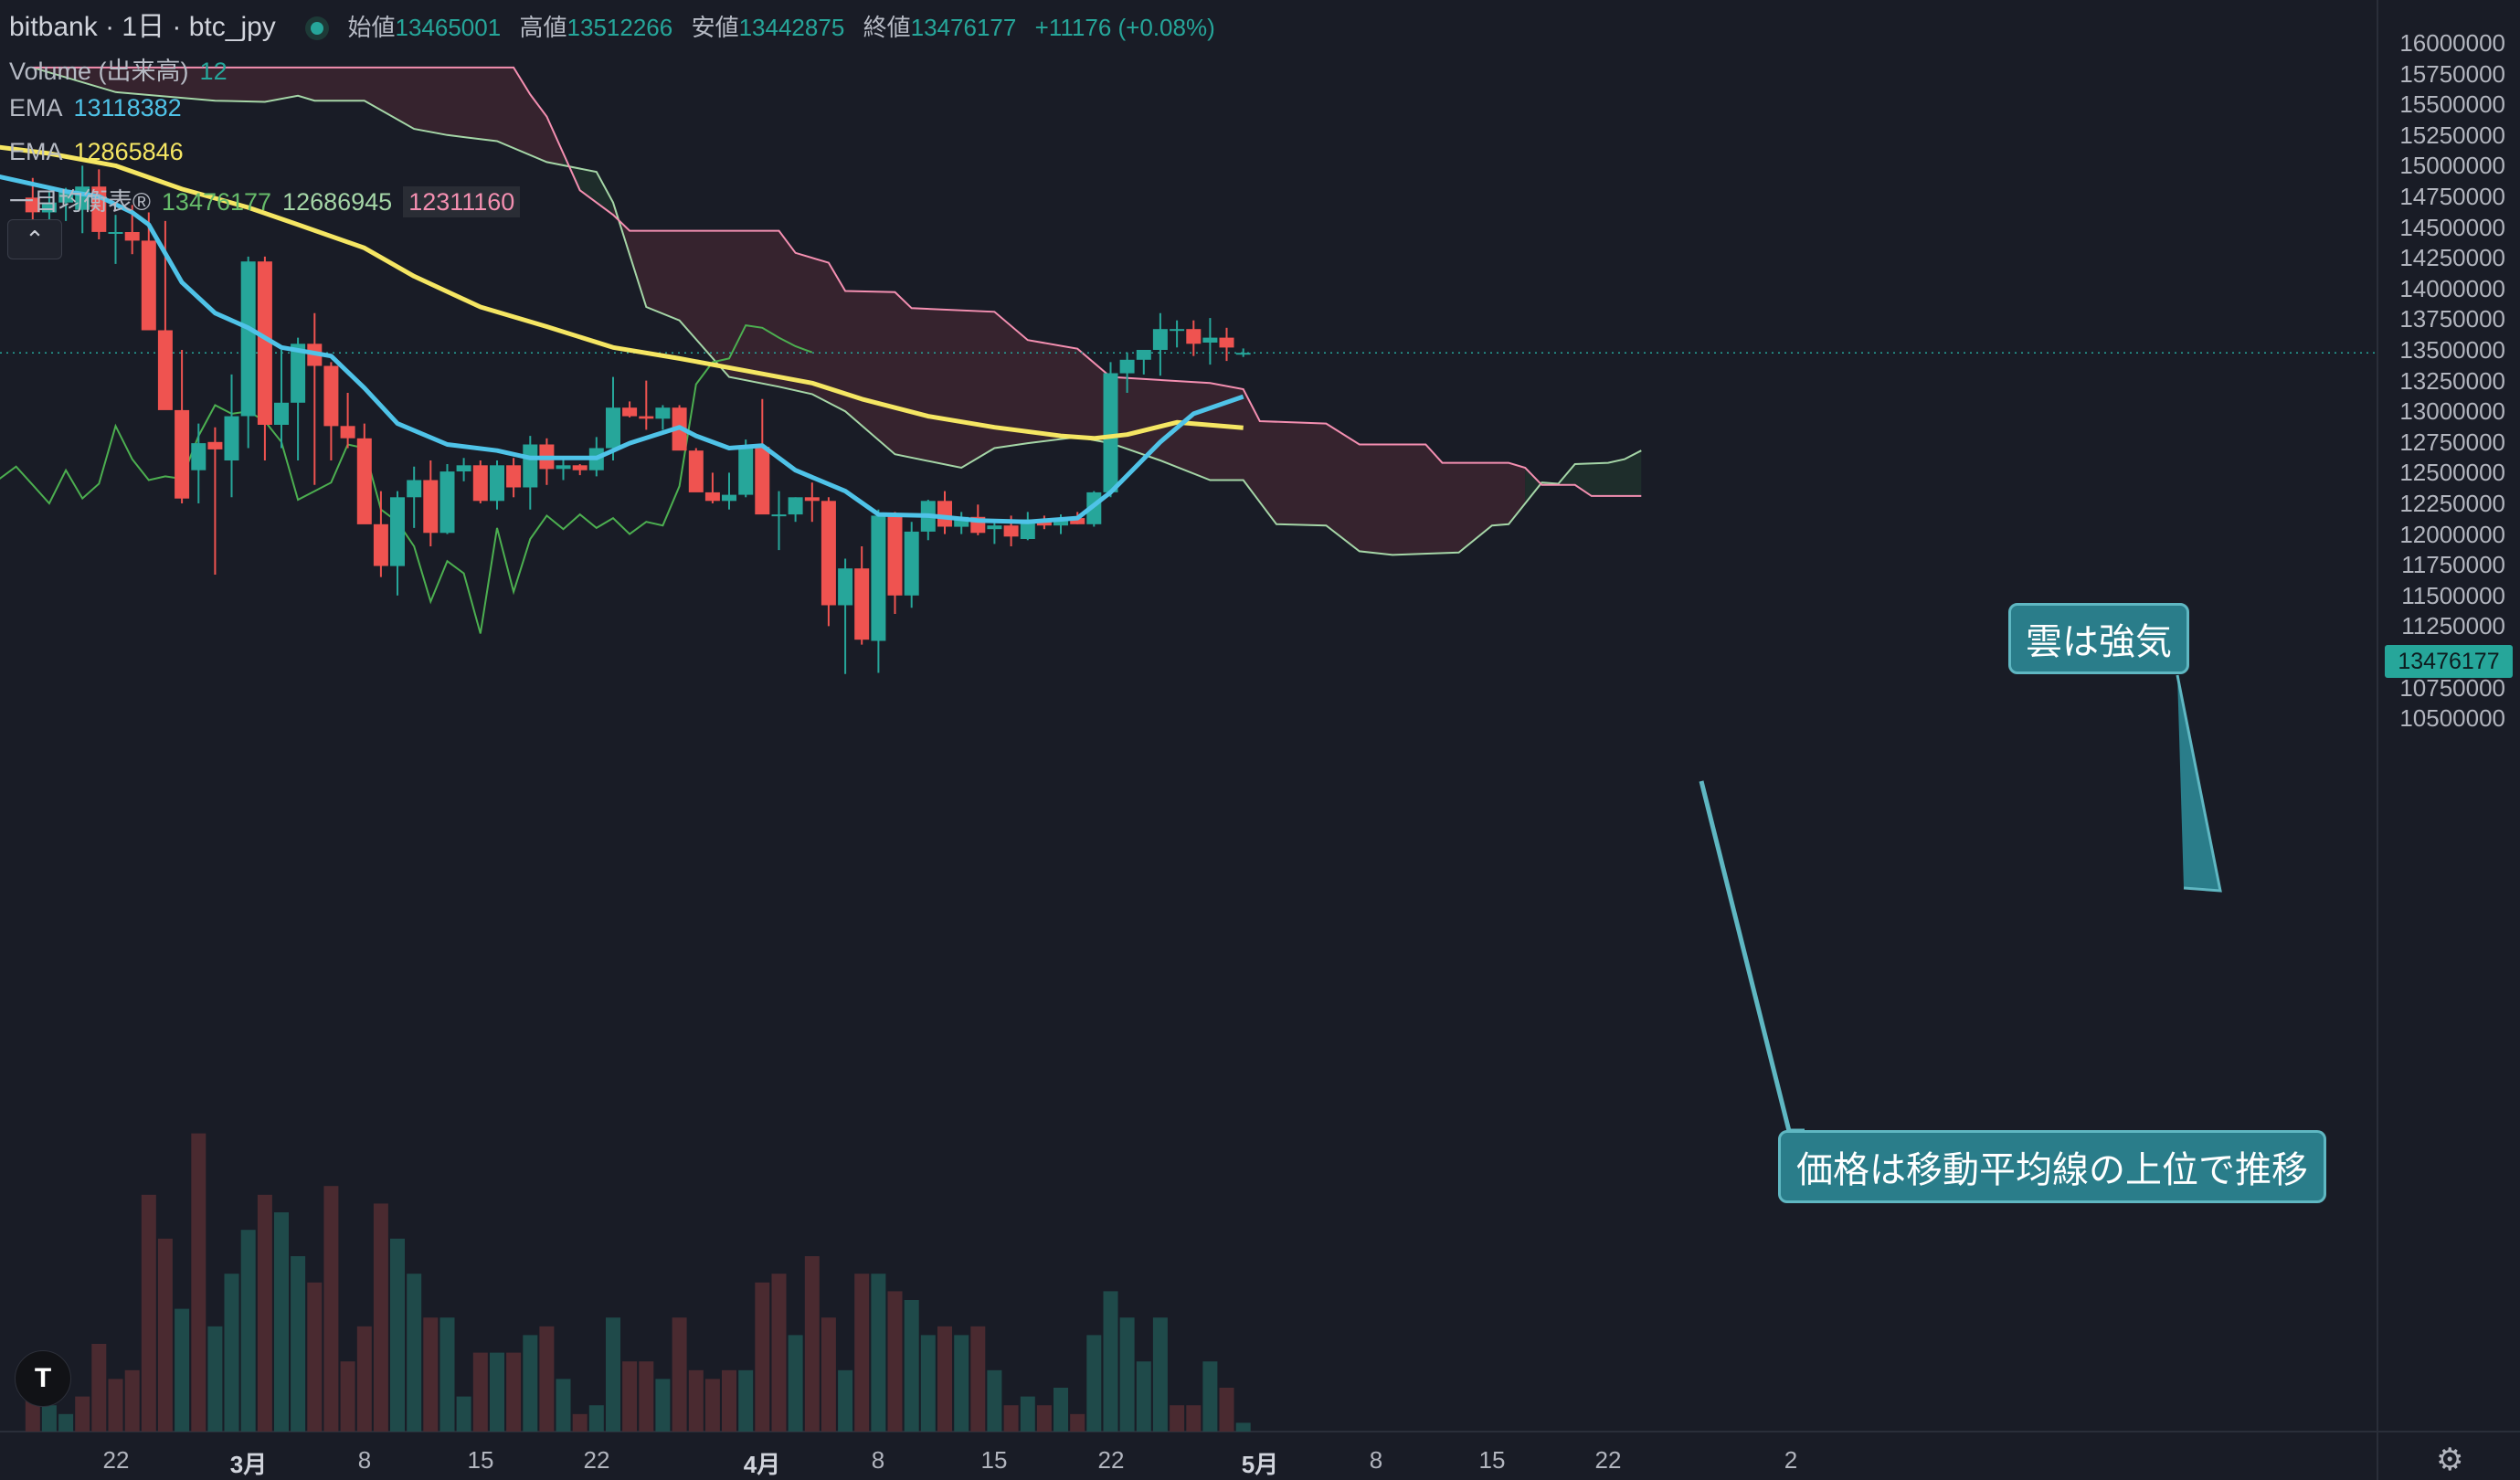  Describe the element at coordinates (101, 108) in the screenshot. I see `ema-fast-legend: EMA 13118382` at that location.